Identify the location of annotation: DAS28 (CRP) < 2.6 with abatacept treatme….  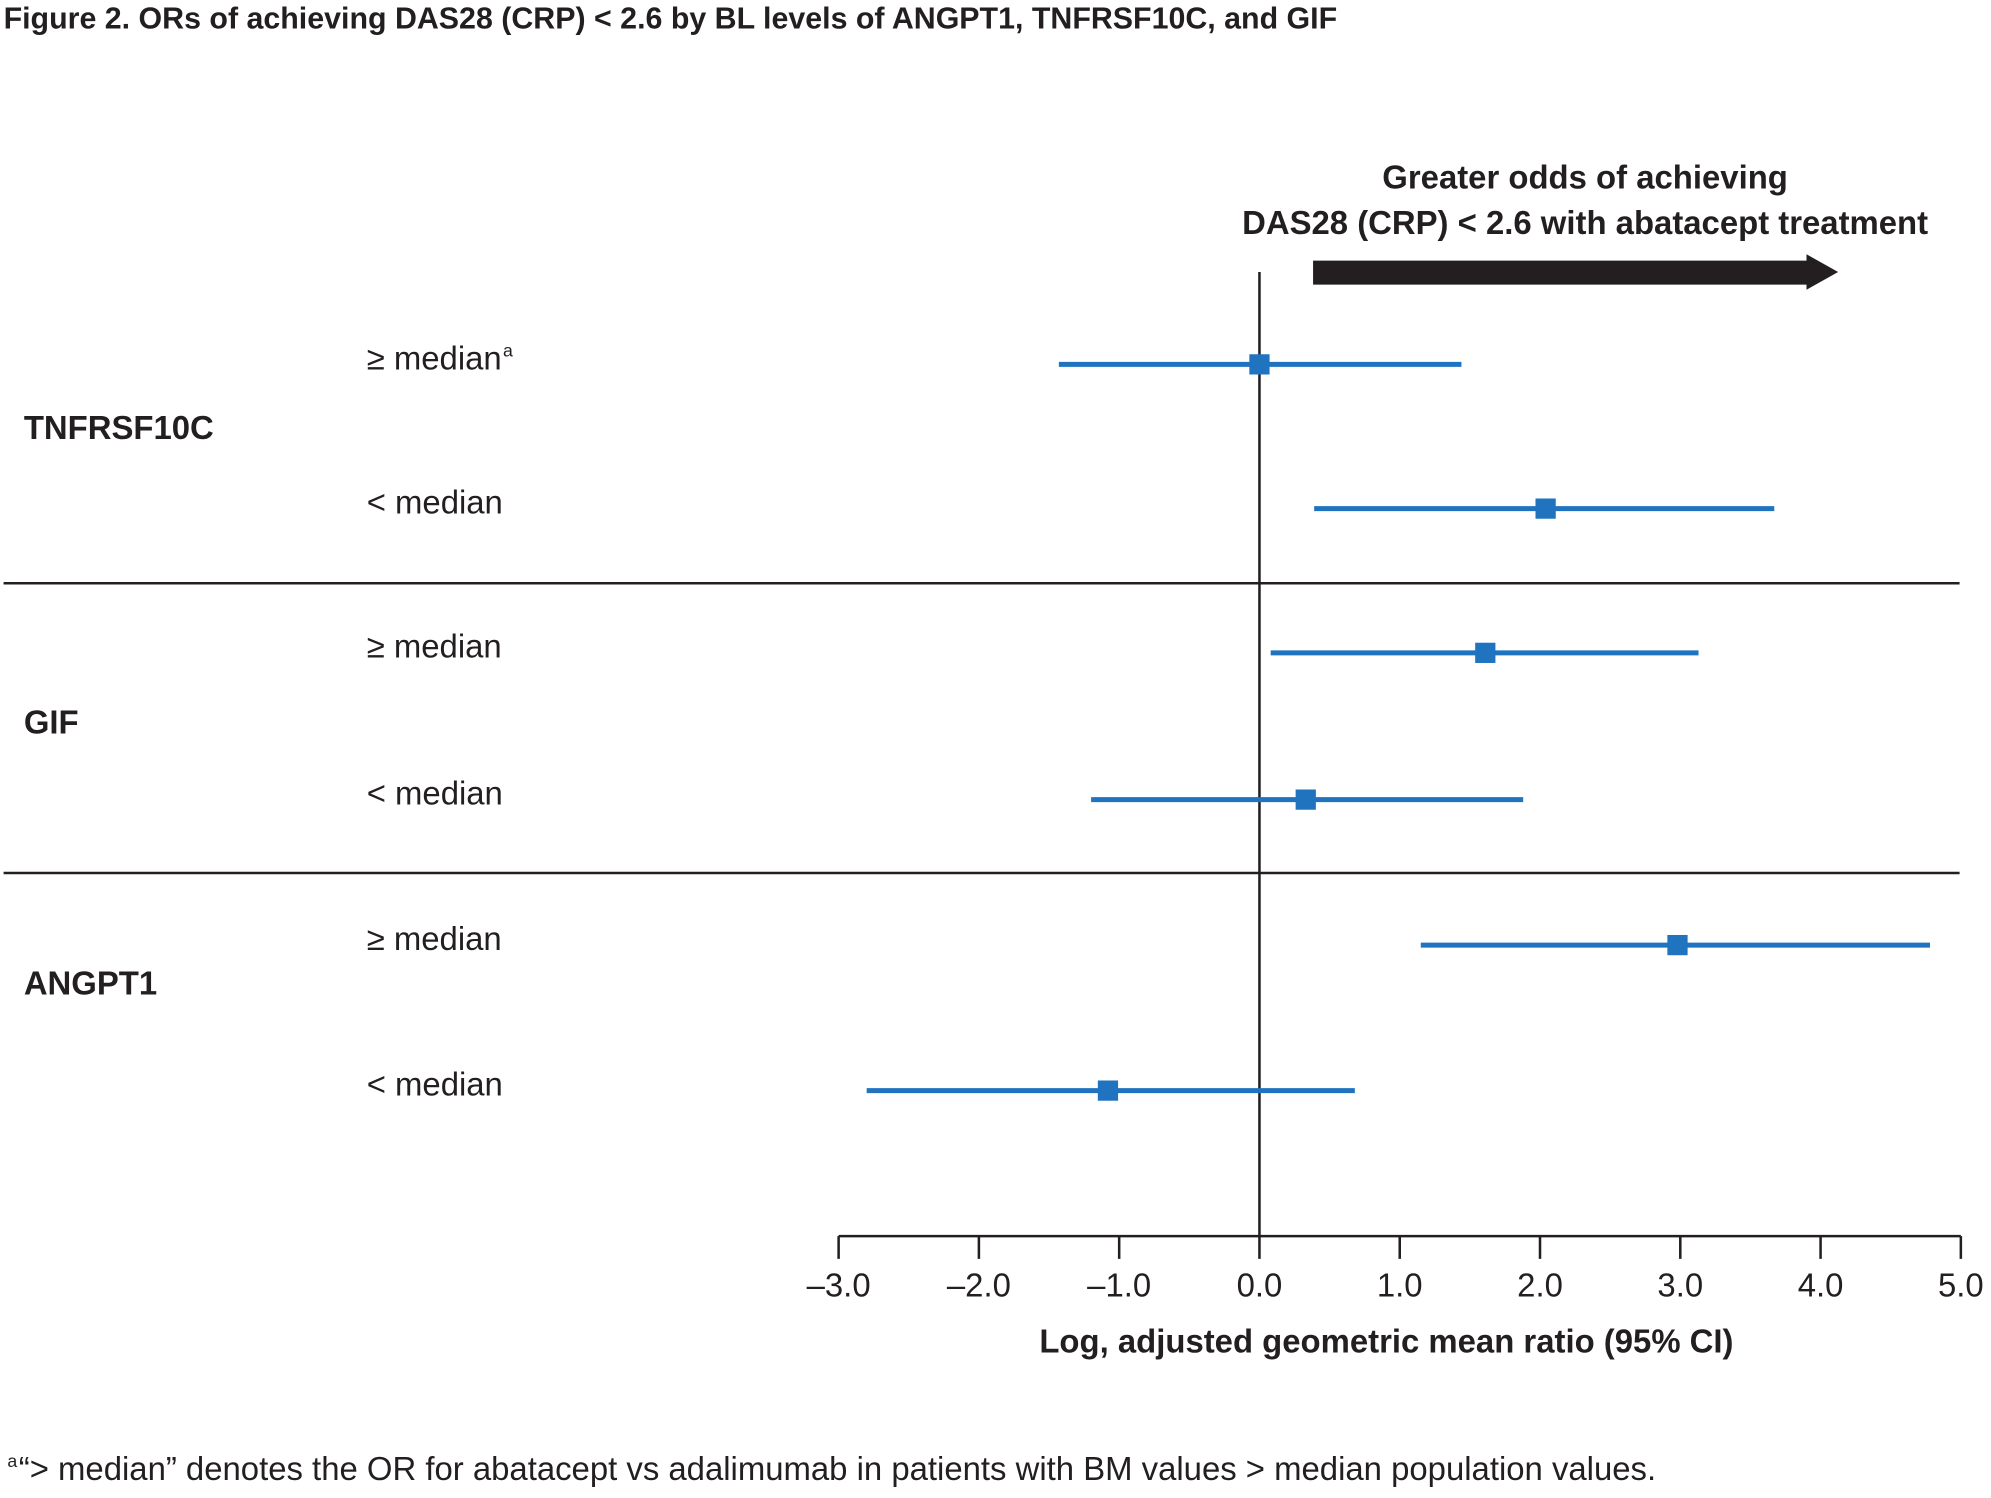
(1585, 222).